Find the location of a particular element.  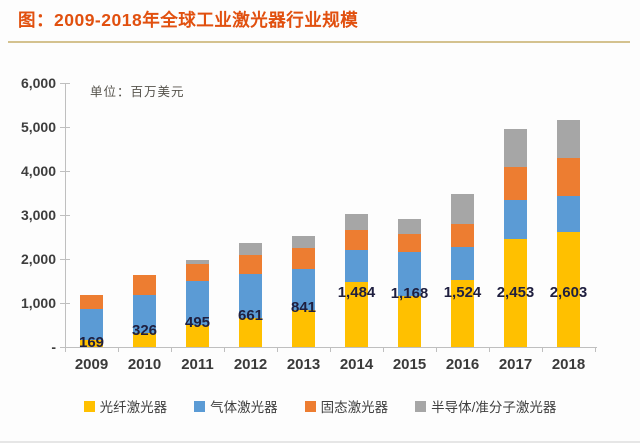

legend-item: 固态激光器 is located at coordinates (346, 406).